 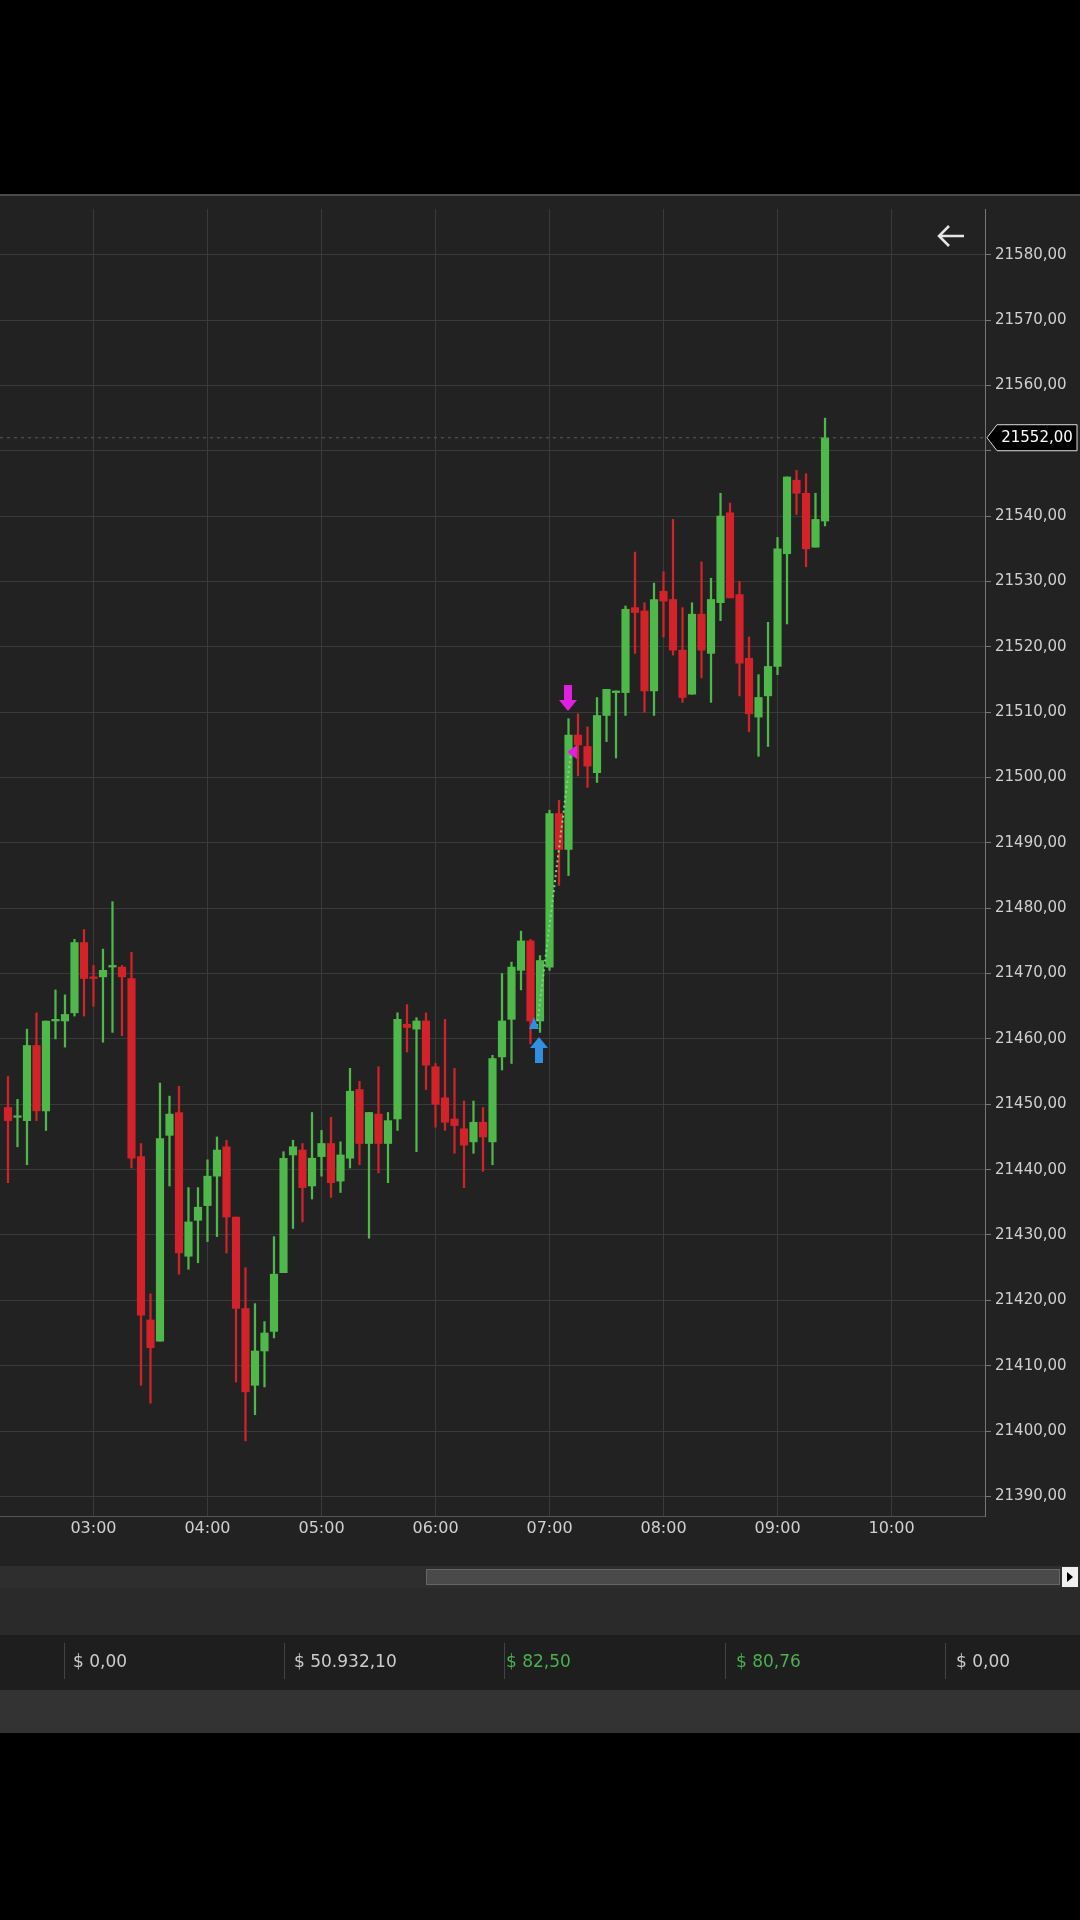 I want to click on x-tick-label: 05:00, so click(x=321, y=1527).